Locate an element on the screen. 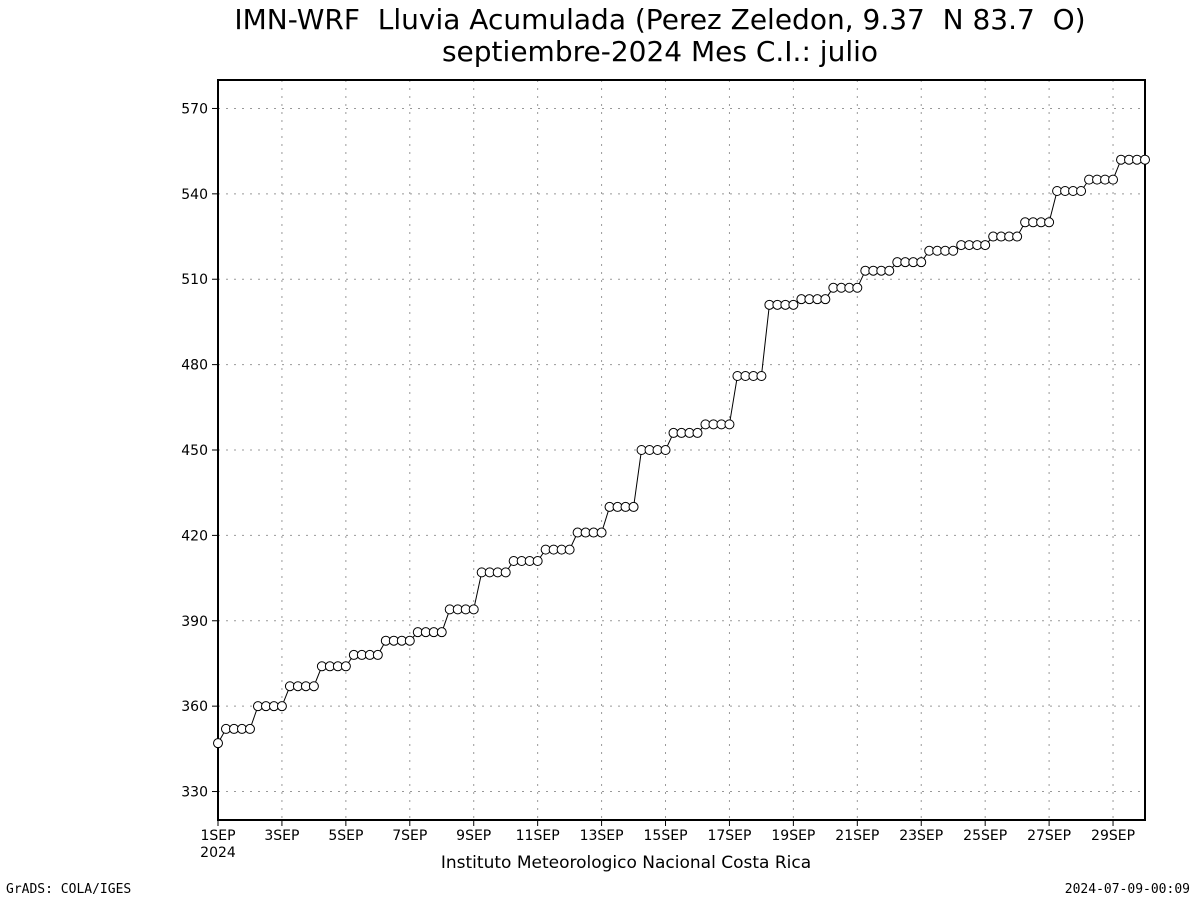 This screenshot has width=1200, height=900. software-credit: GrADS: COLA/IGES is located at coordinates (69, 889).